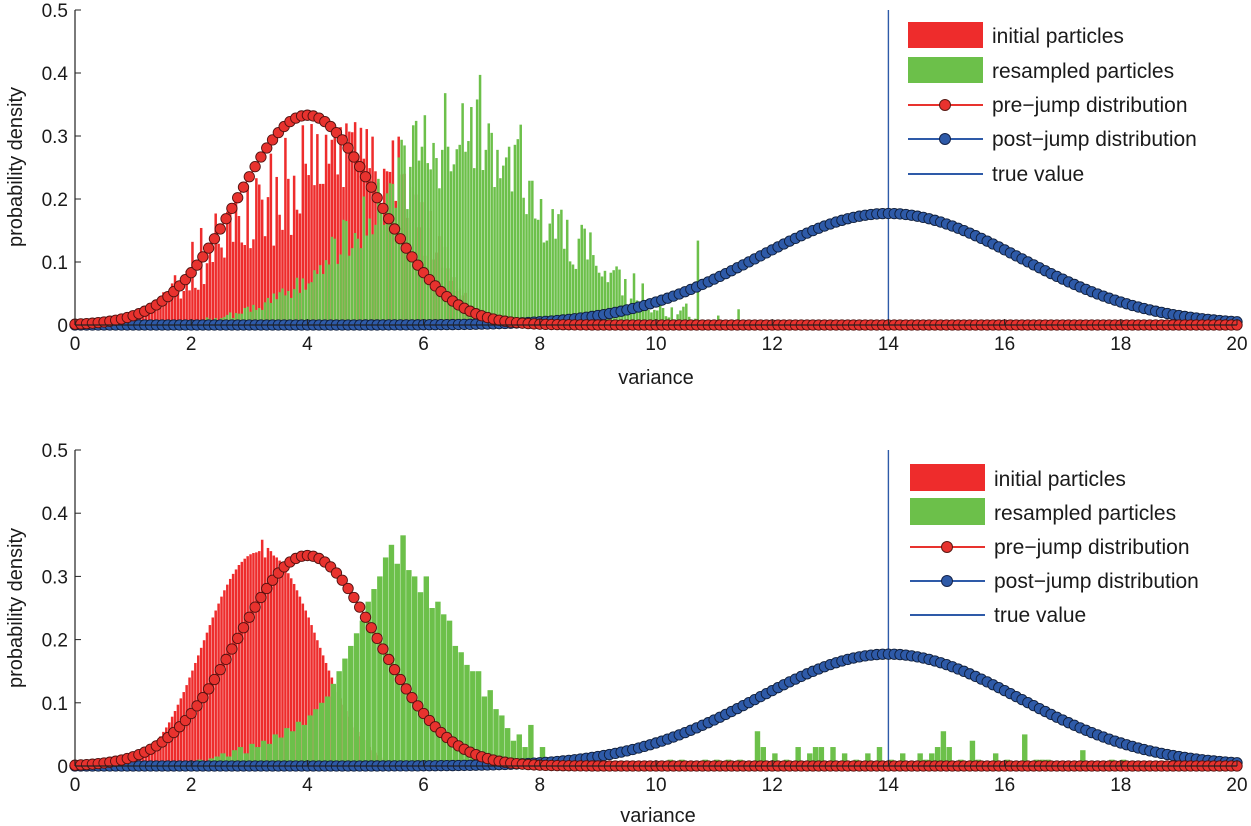 Image resolution: width=1251 pixels, height=826 pixels. I want to click on x-tick-label: 14, so click(889, 344).